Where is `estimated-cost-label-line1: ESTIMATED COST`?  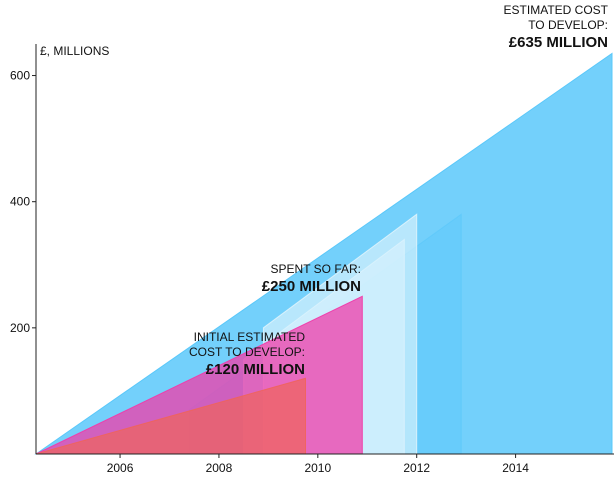
estimated-cost-label-line1: ESTIMATED COST is located at coordinates (556, 10).